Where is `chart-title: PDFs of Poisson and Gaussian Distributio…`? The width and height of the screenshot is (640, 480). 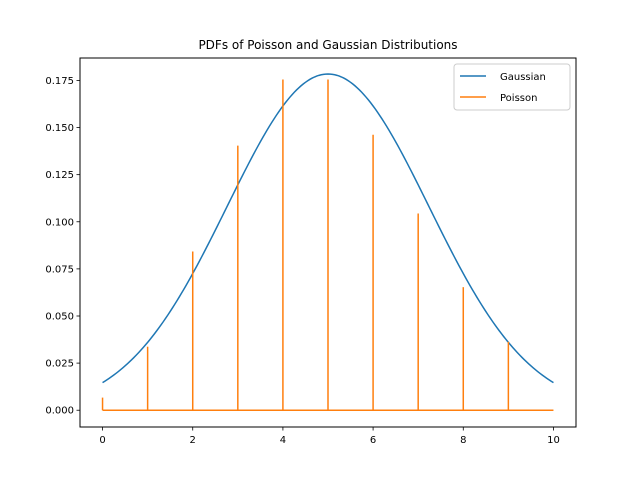
chart-title: PDFs of Poisson and Gaussian Distributio… is located at coordinates (327, 45).